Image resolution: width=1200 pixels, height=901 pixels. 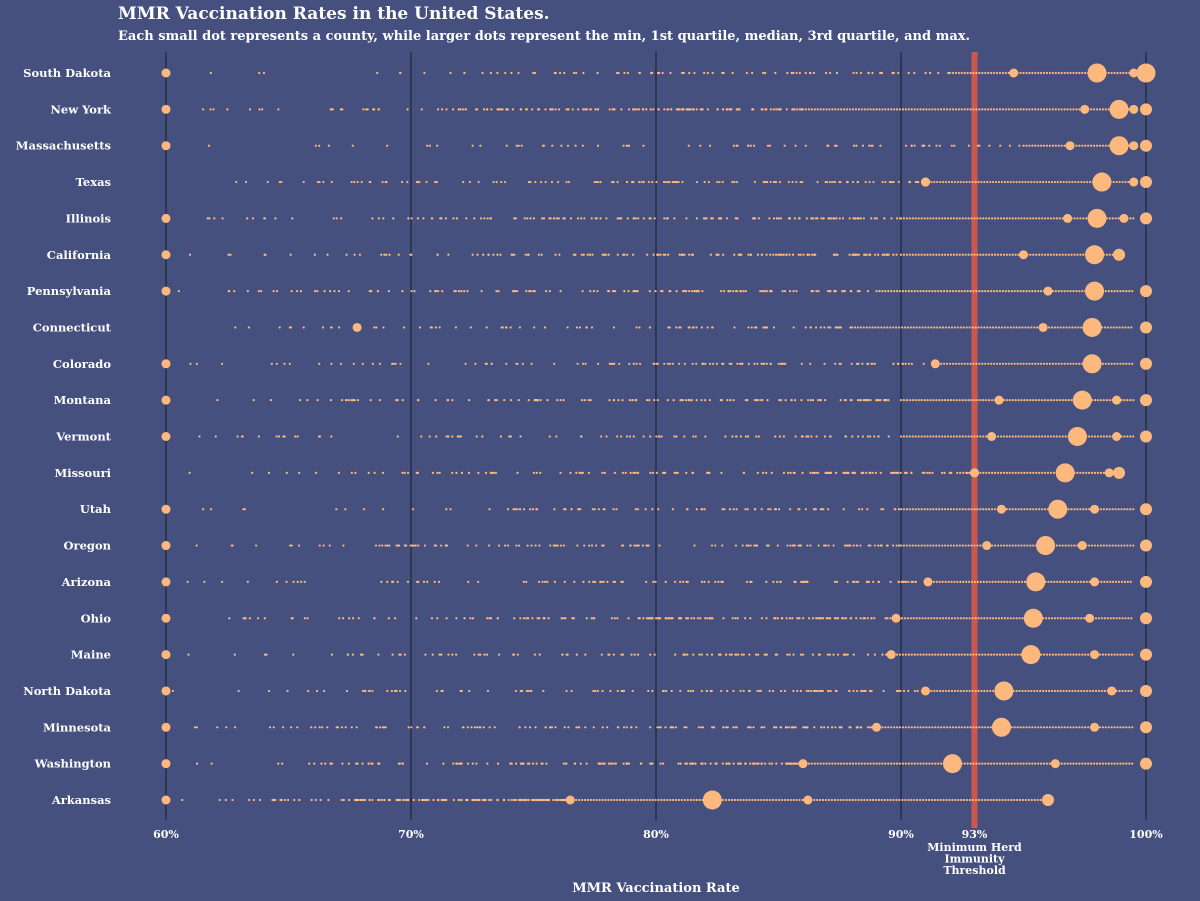 What do you see at coordinates (166, 509) in the screenshot?
I see `stat-dot-min` at bounding box center [166, 509].